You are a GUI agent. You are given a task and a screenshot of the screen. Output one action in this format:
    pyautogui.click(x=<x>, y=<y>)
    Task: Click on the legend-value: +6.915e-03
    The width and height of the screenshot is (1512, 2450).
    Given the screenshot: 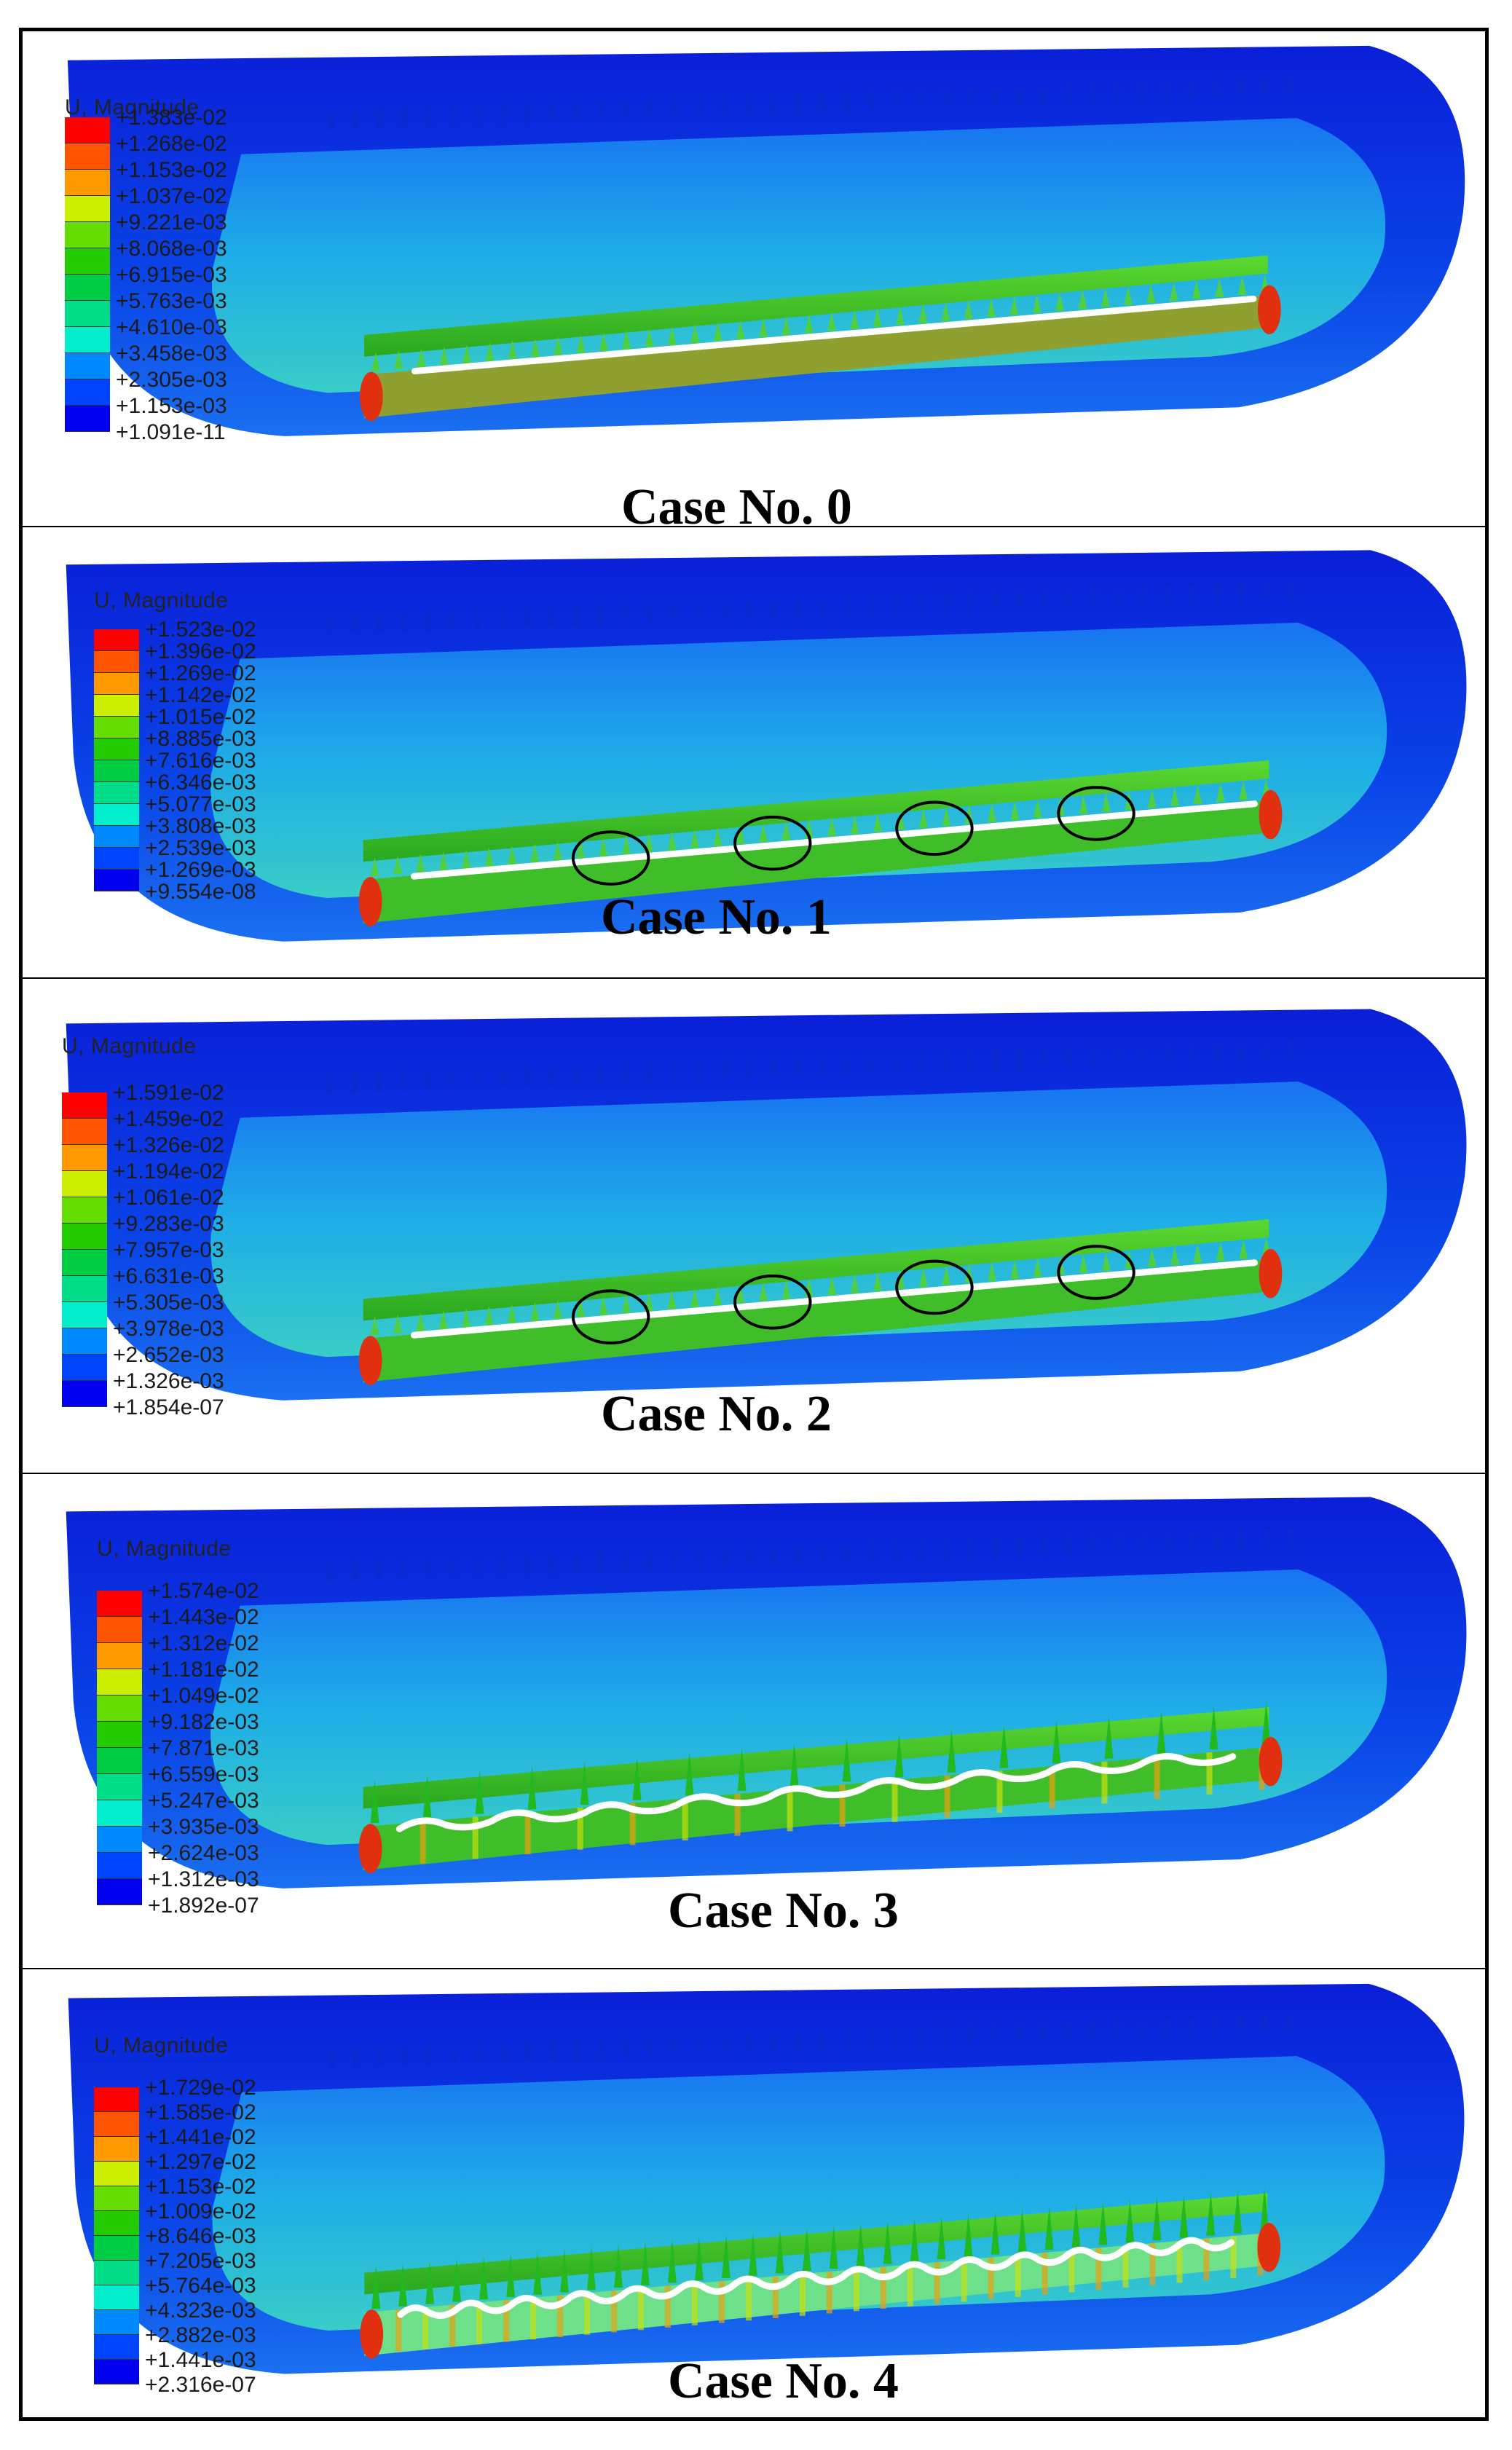 What is the action you would take?
    pyautogui.click(x=171, y=275)
    